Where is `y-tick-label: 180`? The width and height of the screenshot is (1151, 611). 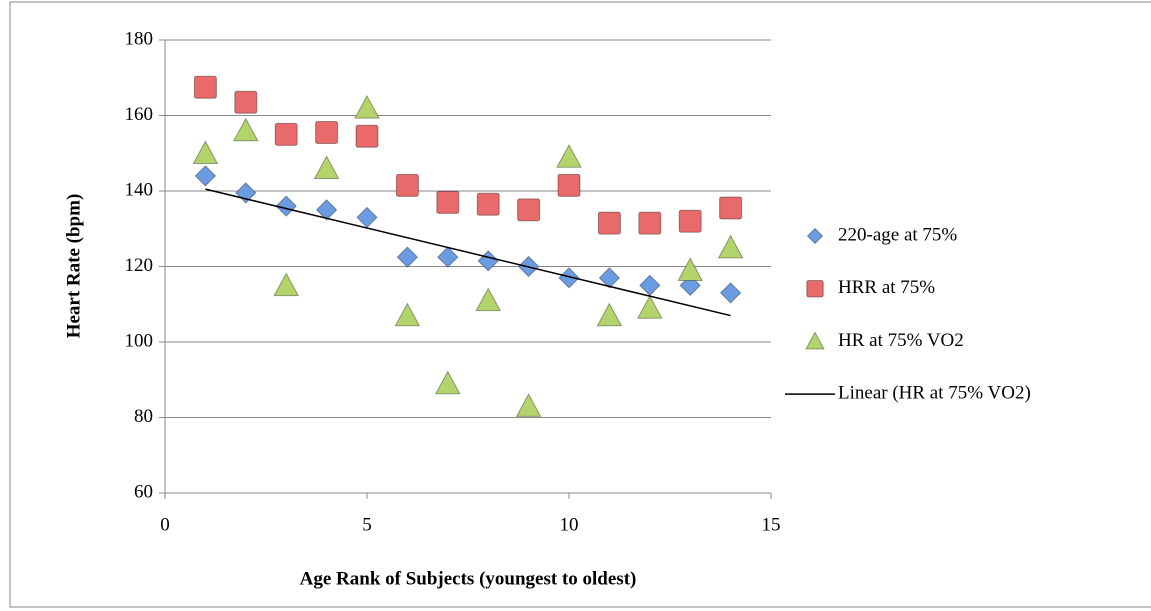
y-tick-label: 180 is located at coordinates (139, 38).